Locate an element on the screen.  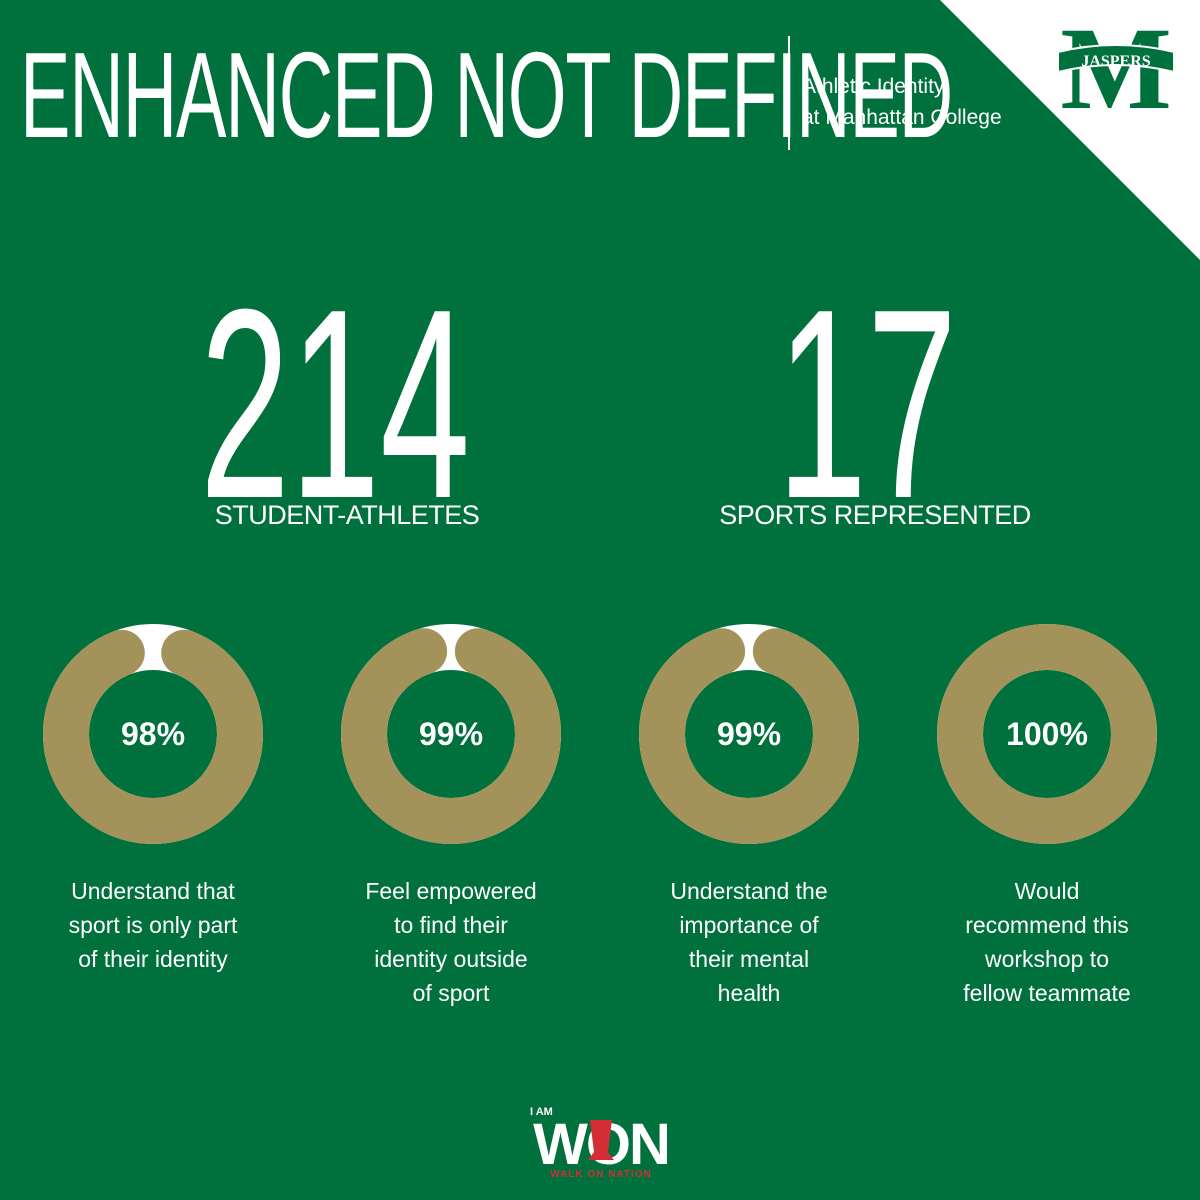
desc-4-line-2: recommend this is located at coordinates (1047, 925).